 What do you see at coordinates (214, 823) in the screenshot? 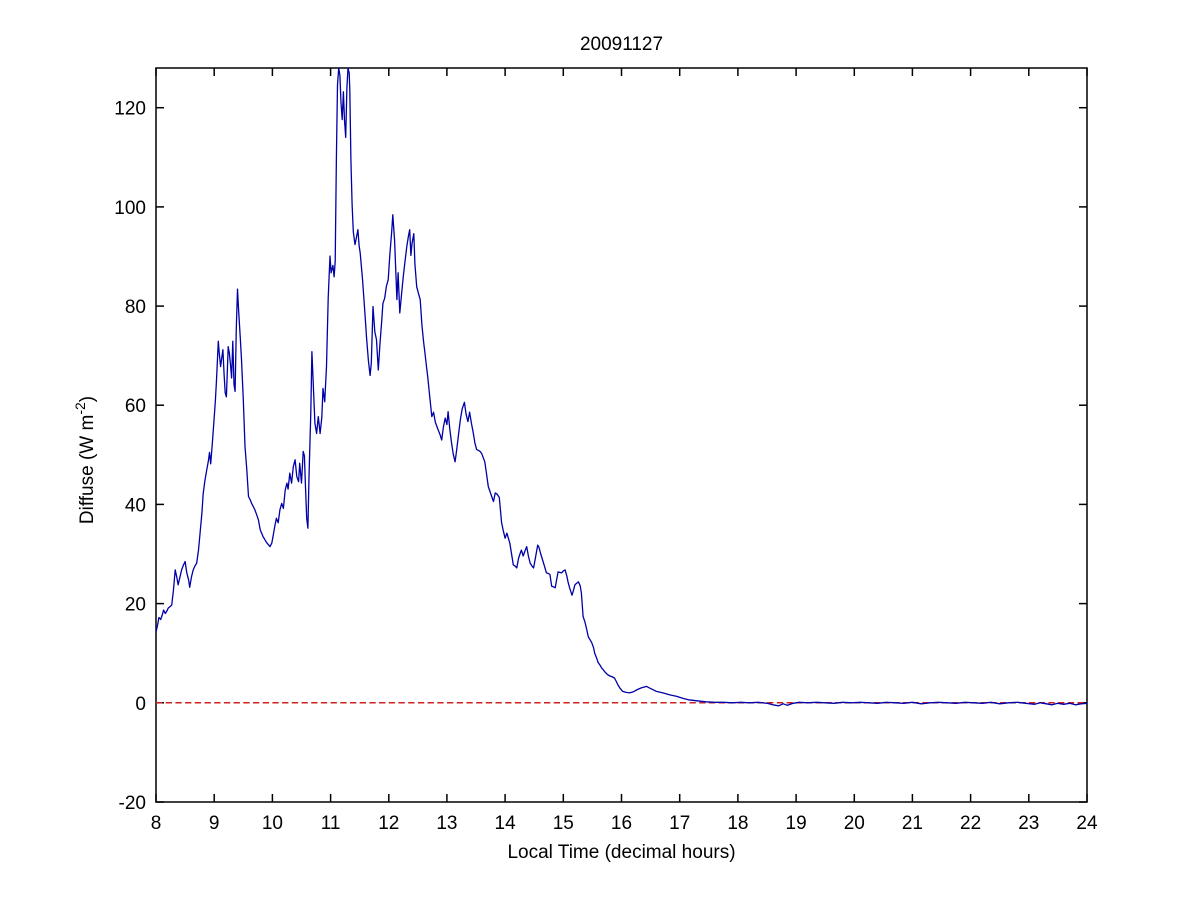
I see `x-tick-label: 9` at bounding box center [214, 823].